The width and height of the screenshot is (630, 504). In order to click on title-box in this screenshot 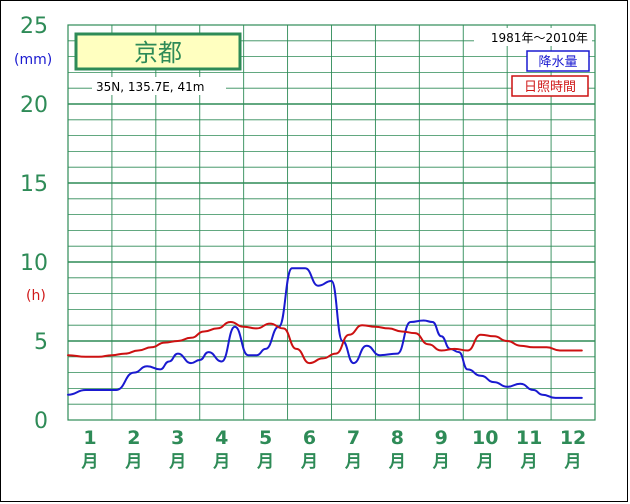, I will do `click(158, 51)`.